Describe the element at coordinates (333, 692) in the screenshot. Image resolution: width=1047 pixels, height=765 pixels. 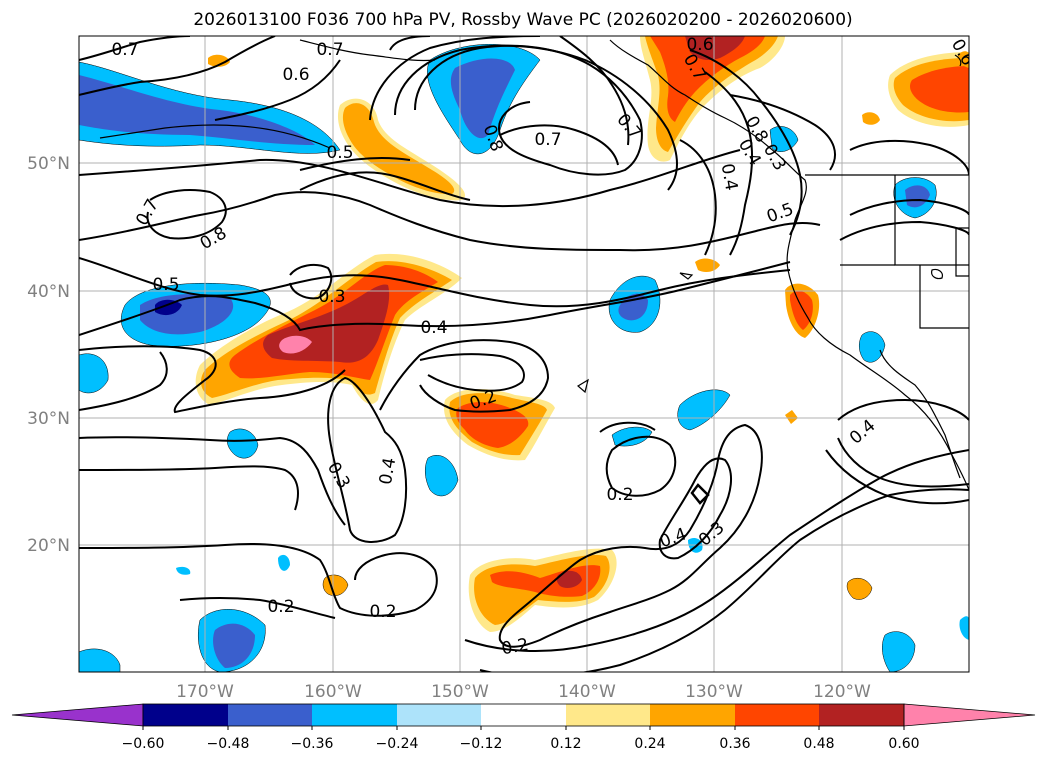
I see `lon-label-160w: 160°W` at that location.